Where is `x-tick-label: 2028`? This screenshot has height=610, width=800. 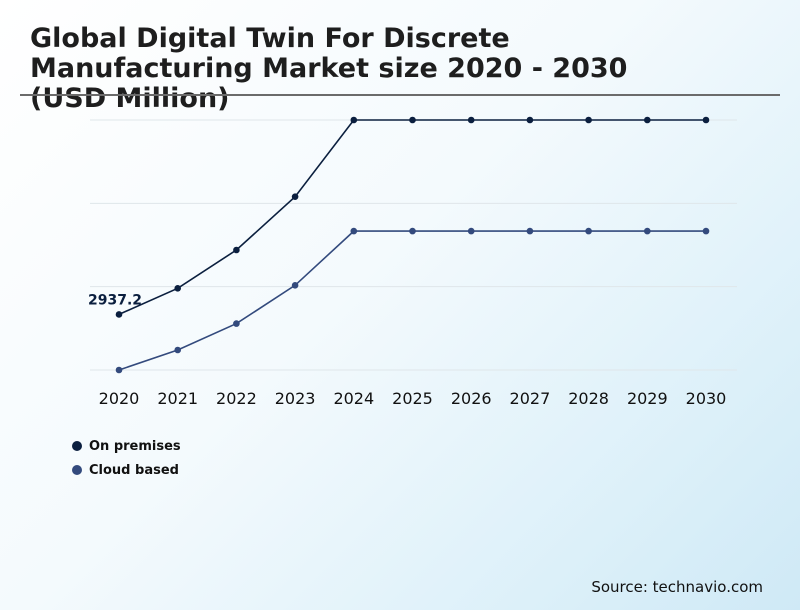
x-tick-label: 2028 is located at coordinates (588, 398).